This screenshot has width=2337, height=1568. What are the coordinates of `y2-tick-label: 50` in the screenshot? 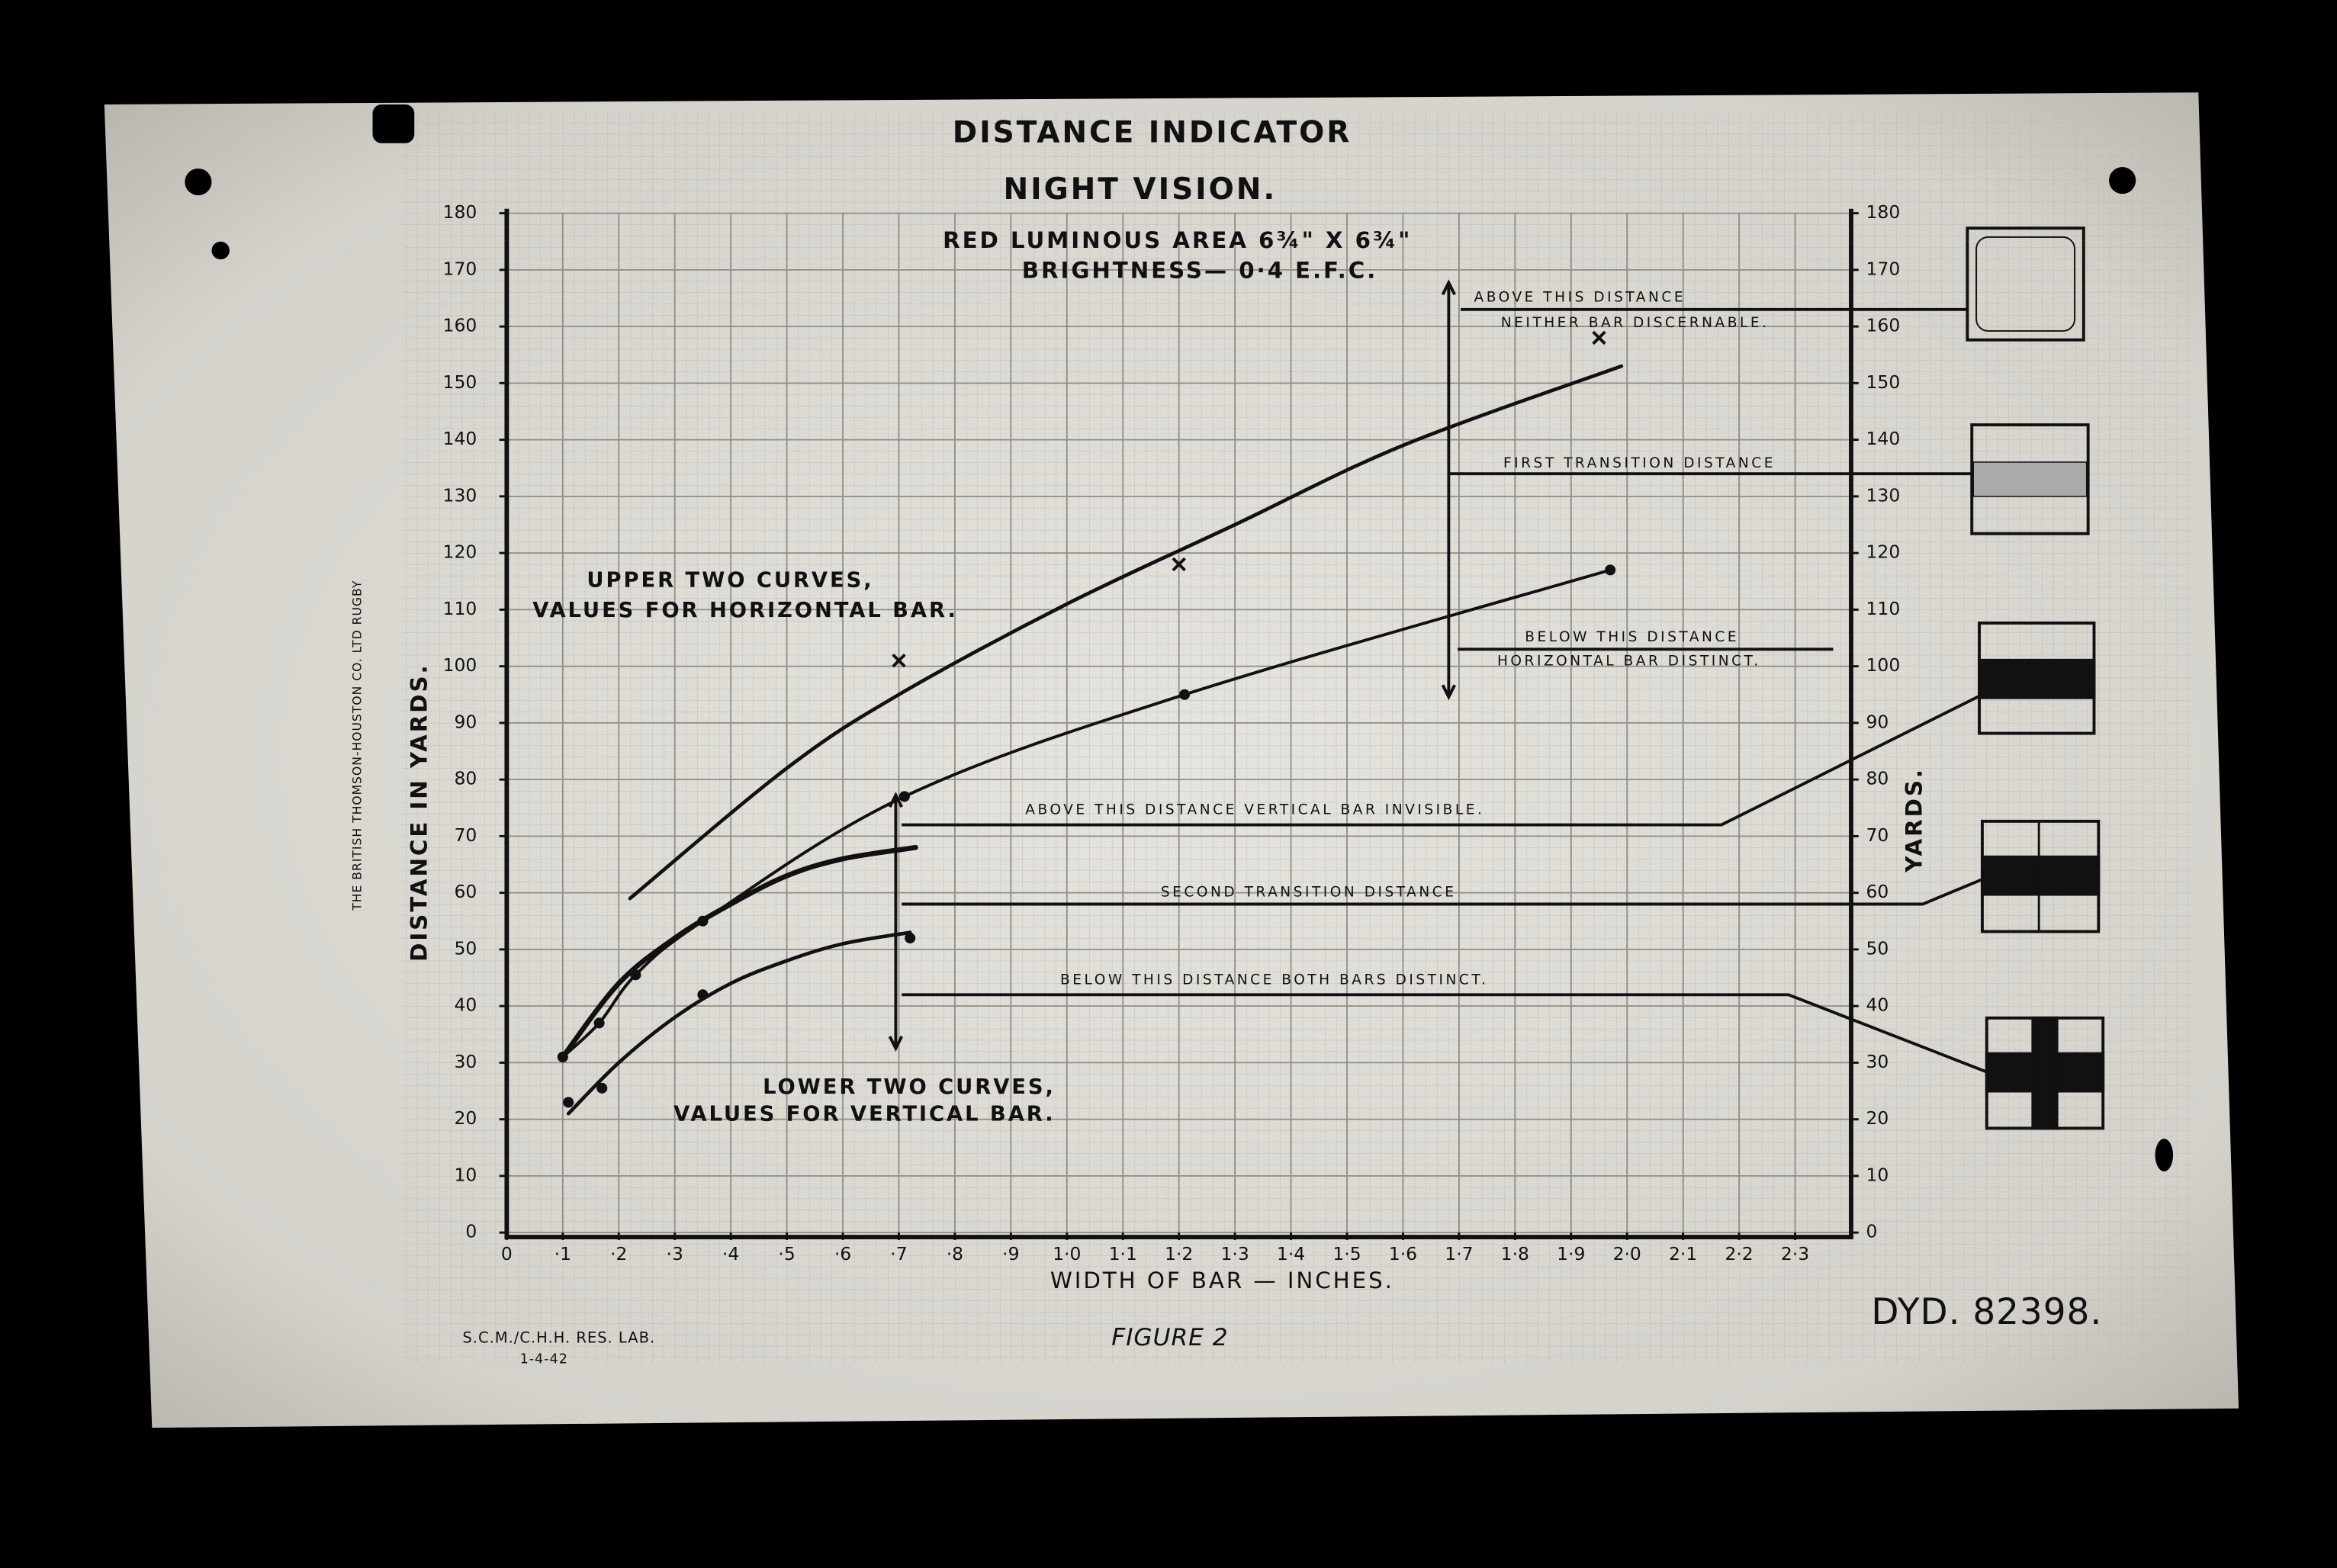 It's located at (1877, 948).